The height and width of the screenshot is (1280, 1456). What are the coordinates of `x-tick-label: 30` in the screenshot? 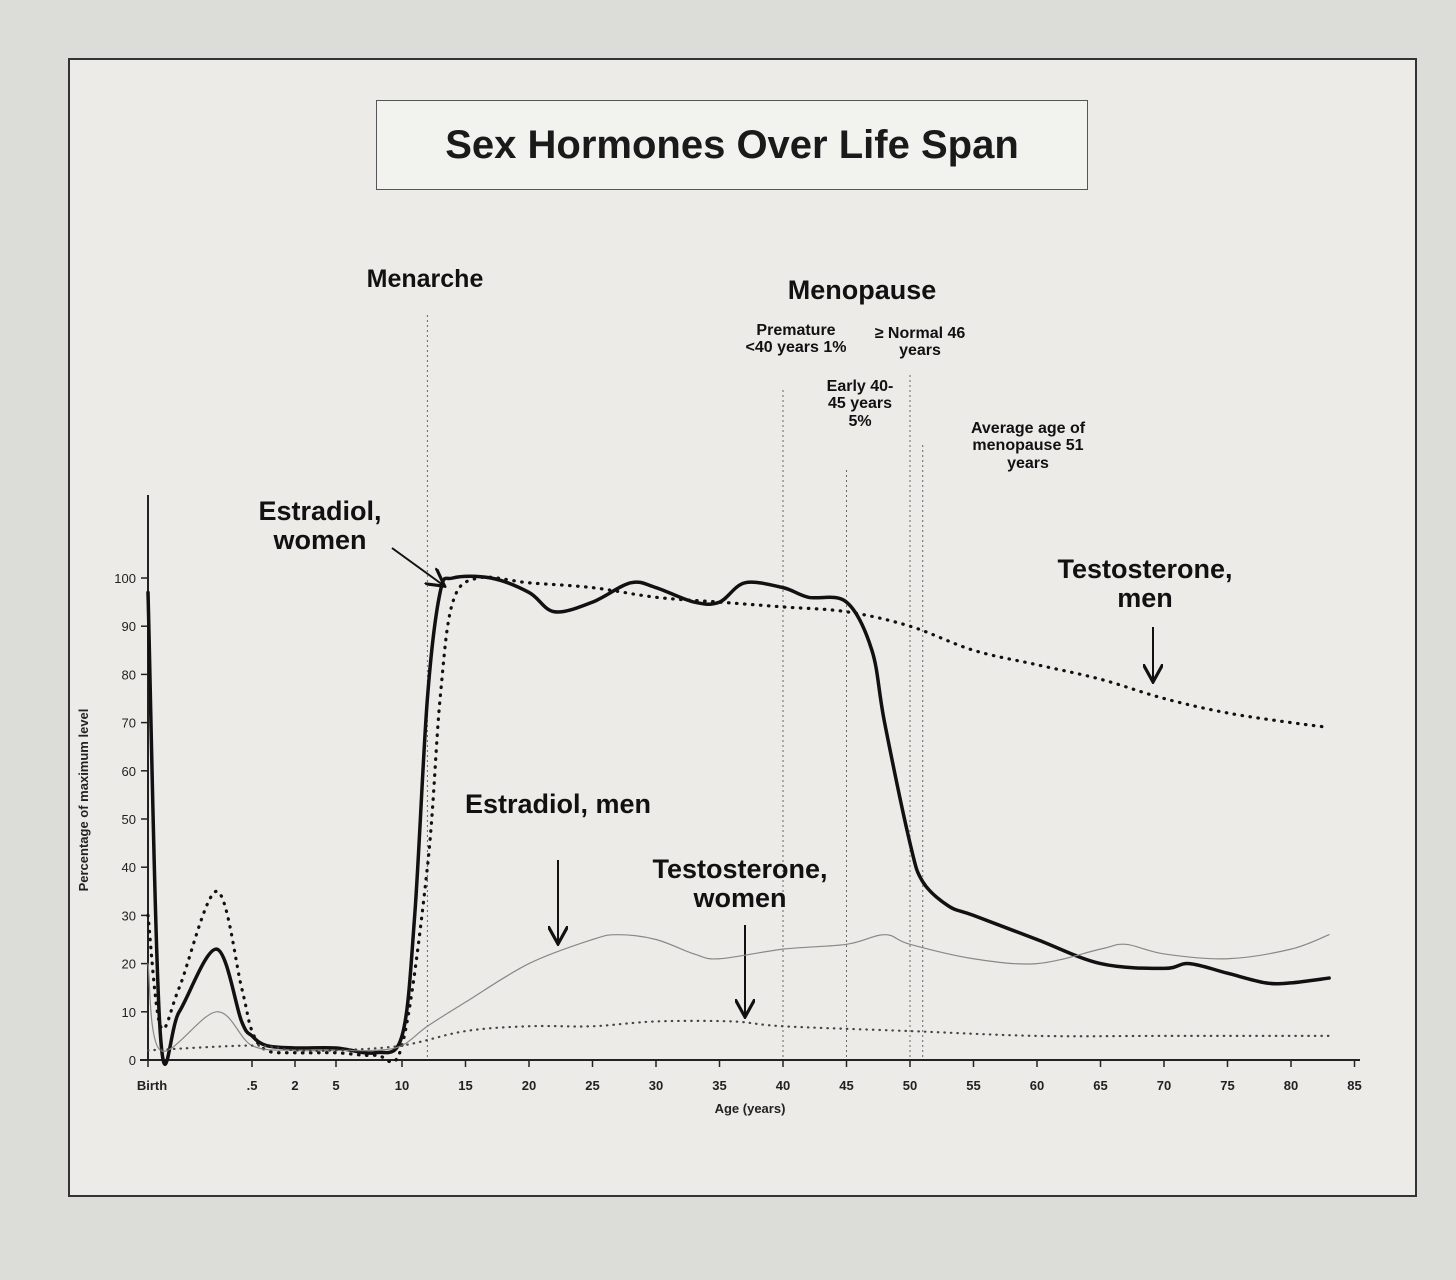 It's located at (656, 1085).